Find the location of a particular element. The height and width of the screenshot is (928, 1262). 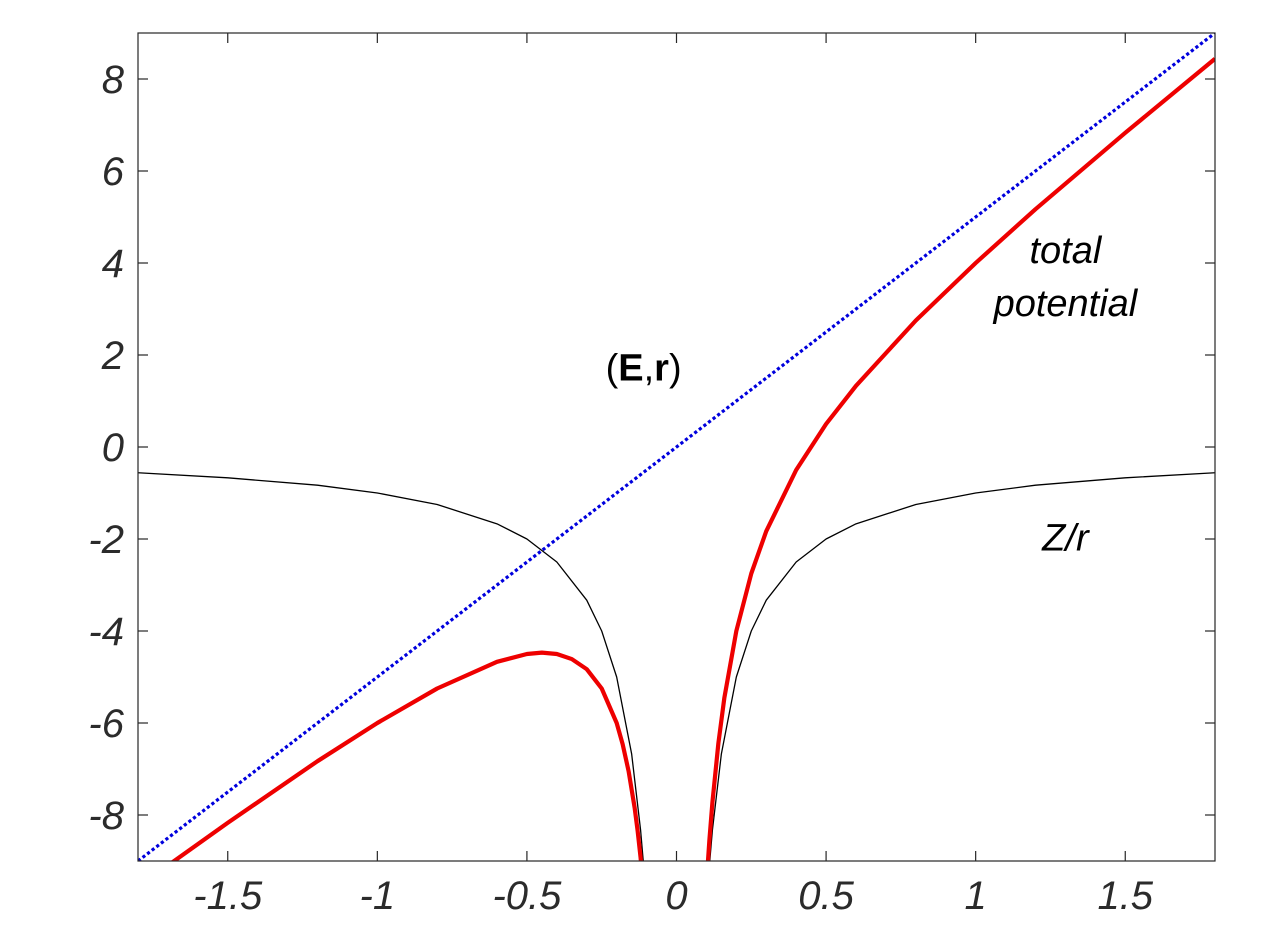

y-tick-label: -6 is located at coordinates (106, 724).